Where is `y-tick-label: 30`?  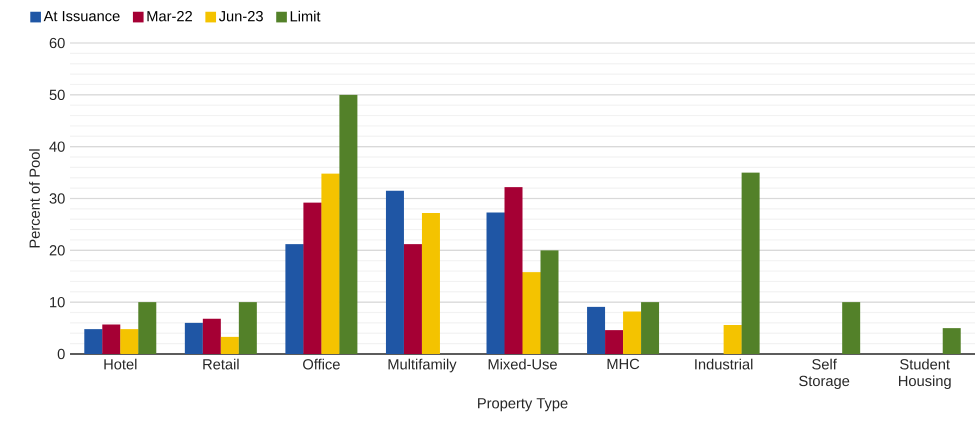
y-tick-label: 30 is located at coordinates (57, 198).